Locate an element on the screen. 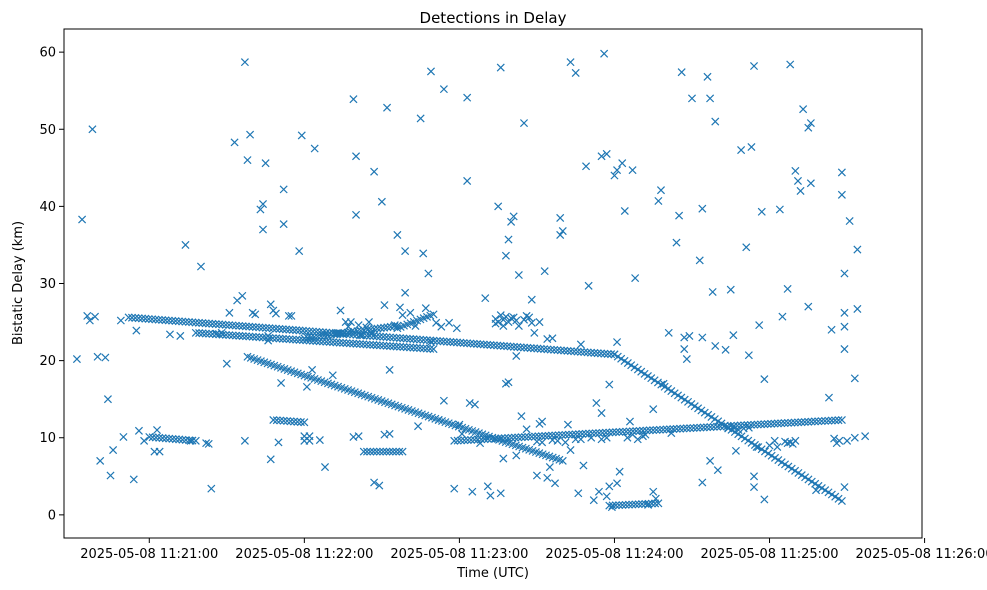  x-tick-label: 2025-05-08 11:22:00 is located at coordinates (304, 554).